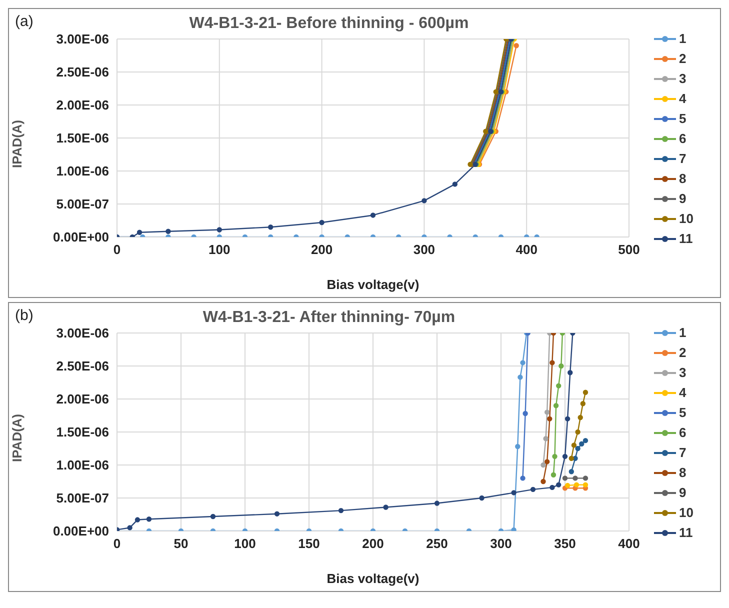 The width and height of the screenshot is (729, 608). I want to click on chart-title: W4-B1-3-21- Before thinning - 600µm, so click(329, 24).